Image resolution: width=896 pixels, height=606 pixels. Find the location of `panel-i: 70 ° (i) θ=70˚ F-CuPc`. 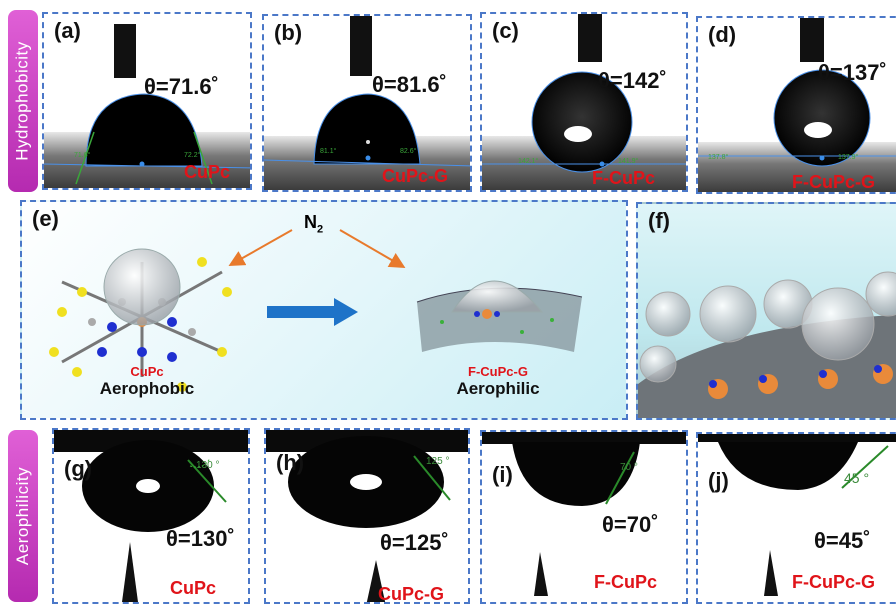

panel-i: 70 ° (i) θ=70˚ F-CuPc is located at coordinates (584, 517).